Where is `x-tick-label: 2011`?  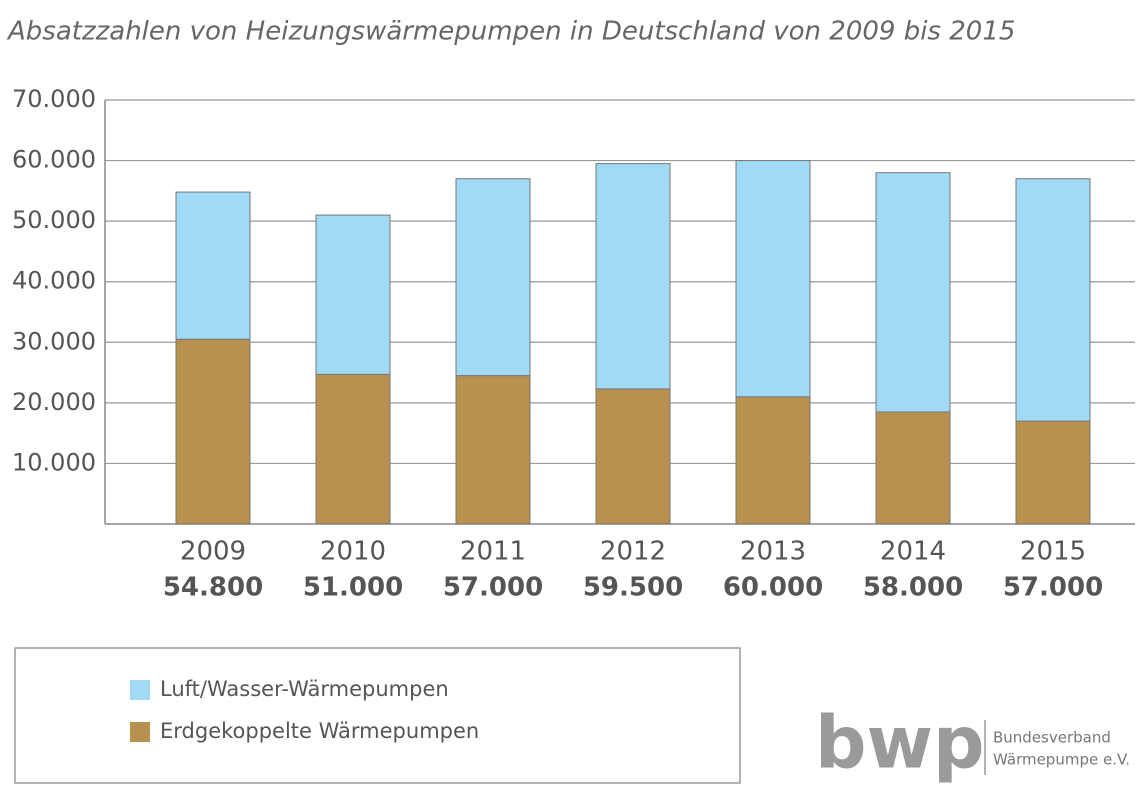 x-tick-label: 2011 is located at coordinates (493, 552).